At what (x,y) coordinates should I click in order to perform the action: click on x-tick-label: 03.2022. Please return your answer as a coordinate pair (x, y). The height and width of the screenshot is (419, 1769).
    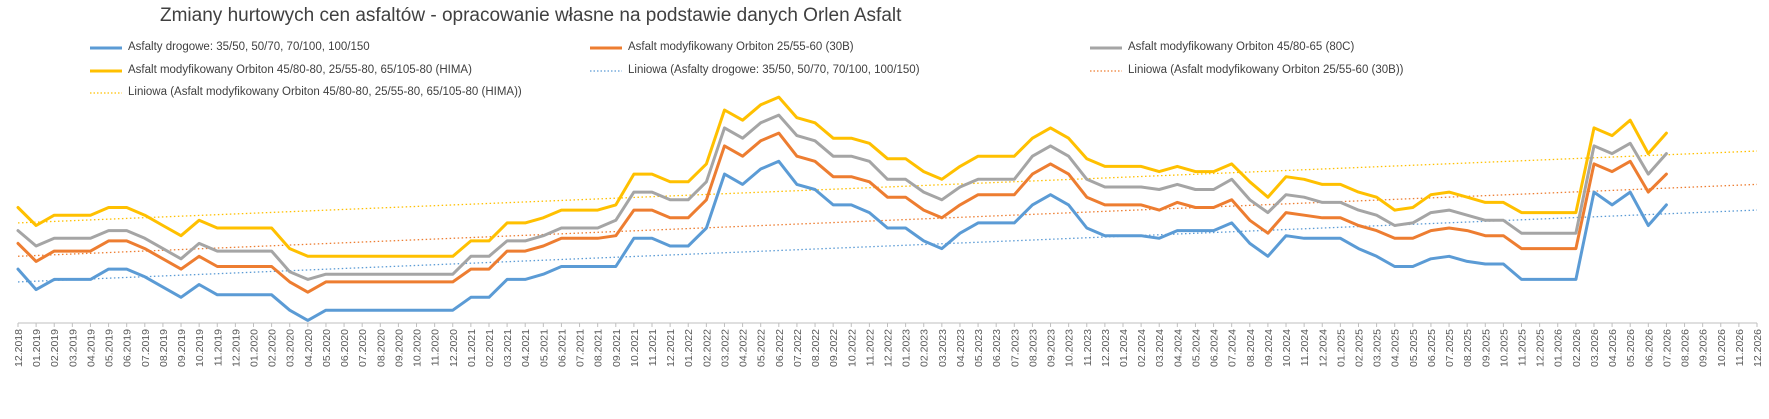
    Looking at the image, I should click on (725, 348).